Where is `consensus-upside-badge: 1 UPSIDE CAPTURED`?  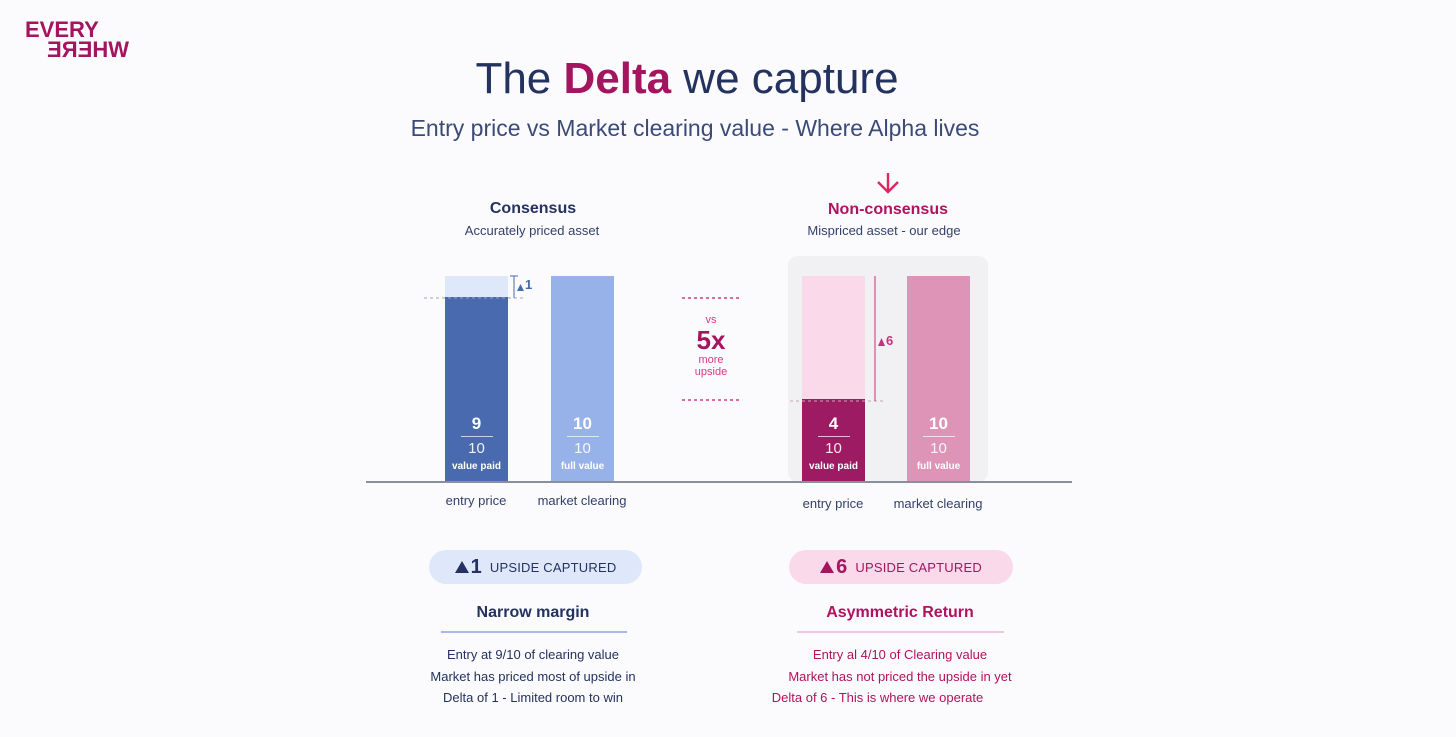 consensus-upside-badge: 1 UPSIDE CAPTURED is located at coordinates (535, 567).